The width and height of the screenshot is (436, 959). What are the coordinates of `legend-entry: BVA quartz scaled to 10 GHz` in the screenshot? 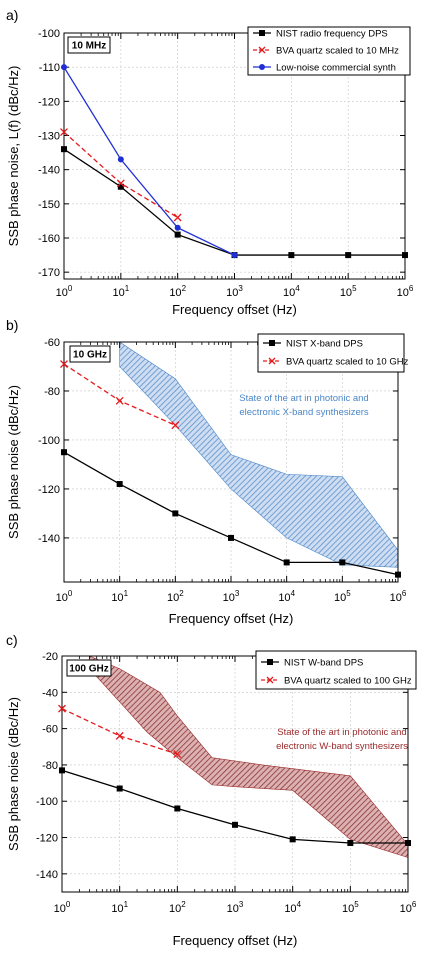 It's located at (336, 362).